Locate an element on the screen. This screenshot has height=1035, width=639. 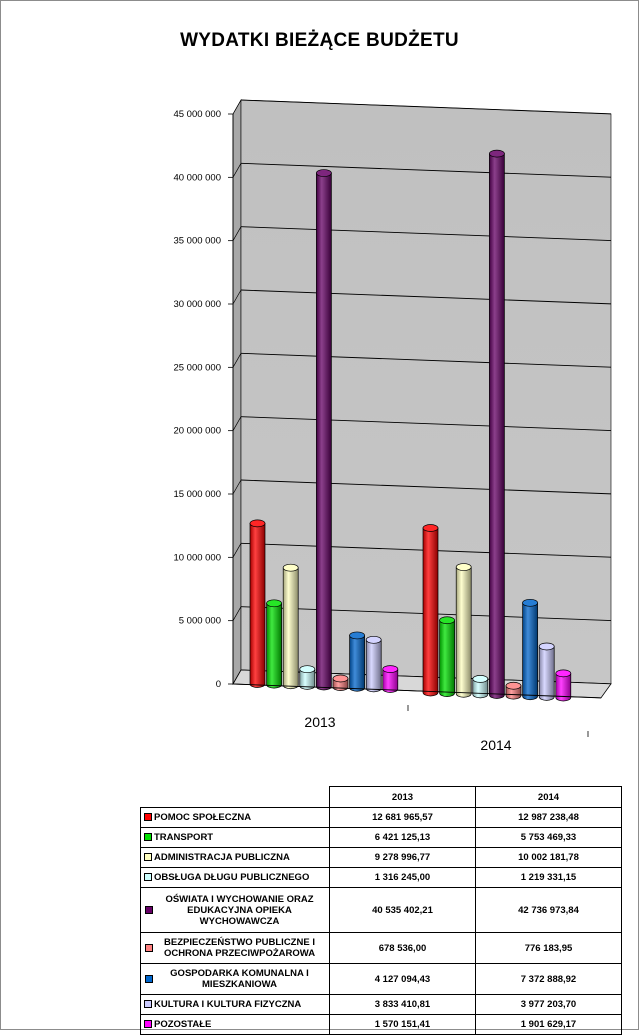
chart-title: WYDATKI BIEŻĄCE BUDŻETU is located at coordinates (319, 40).